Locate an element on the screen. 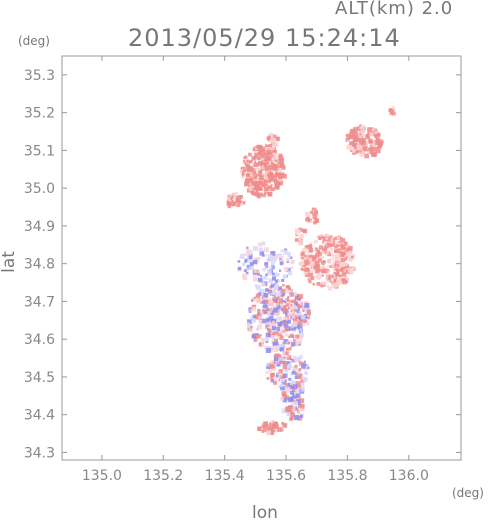 This screenshot has width=491, height=523. altitude-label: ALT(km) 2.0 is located at coordinates (394, 9).